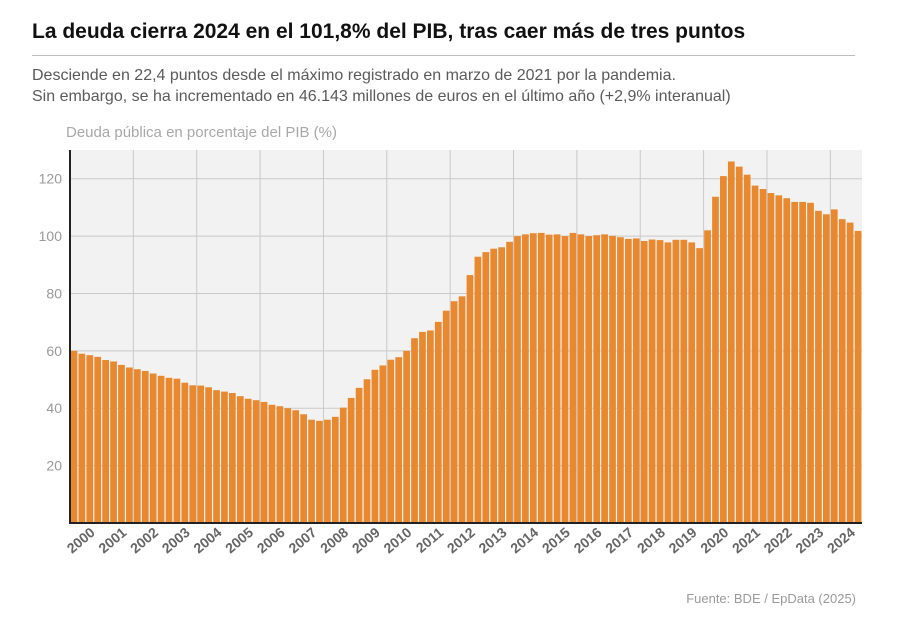 This screenshot has height=622, width=900. Describe the element at coordinates (176, 540) in the screenshot. I see `x-tick-label: 2003` at that location.